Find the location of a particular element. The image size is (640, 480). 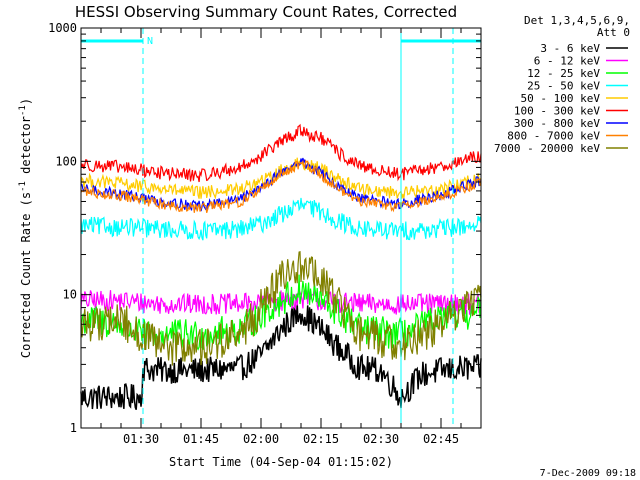

y-tick-label: 100 is located at coordinates (66, 161).